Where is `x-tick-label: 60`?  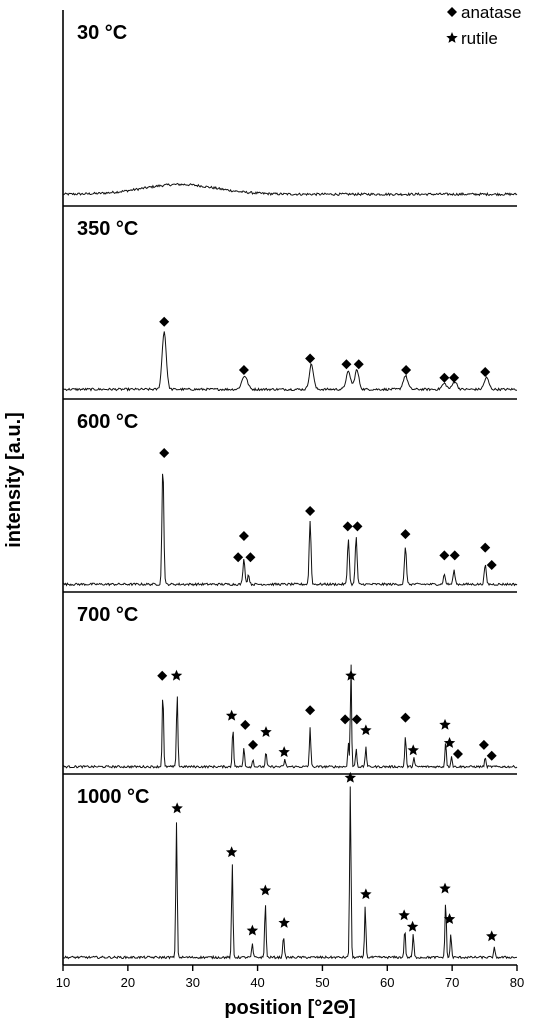
x-tick-label: 60 is located at coordinates (387, 982).